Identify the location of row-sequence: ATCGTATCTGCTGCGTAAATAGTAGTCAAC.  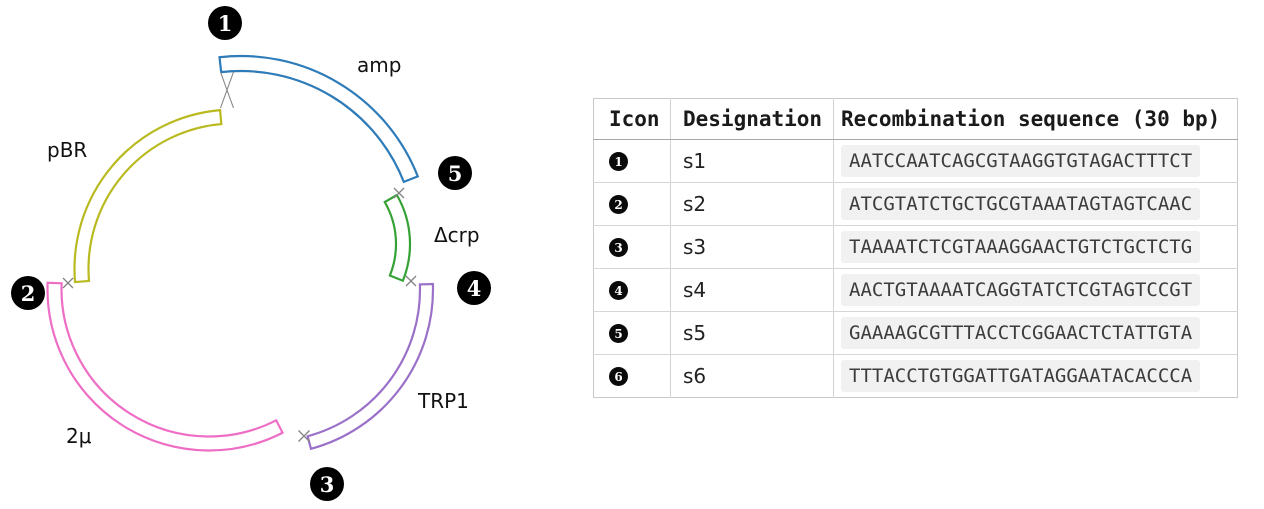
(1021, 204).